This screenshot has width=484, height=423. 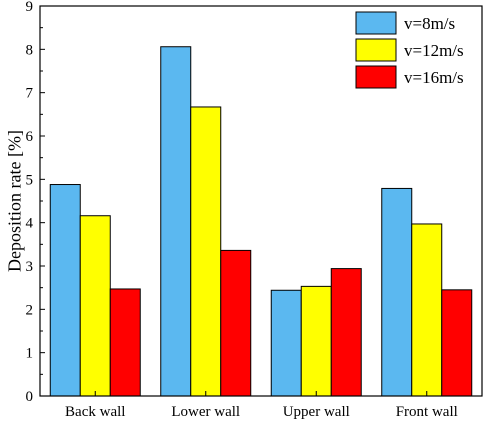 What do you see at coordinates (30, 94) in the screenshot?
I see `y-tick-label: 7` at bounding box center [30, 94].